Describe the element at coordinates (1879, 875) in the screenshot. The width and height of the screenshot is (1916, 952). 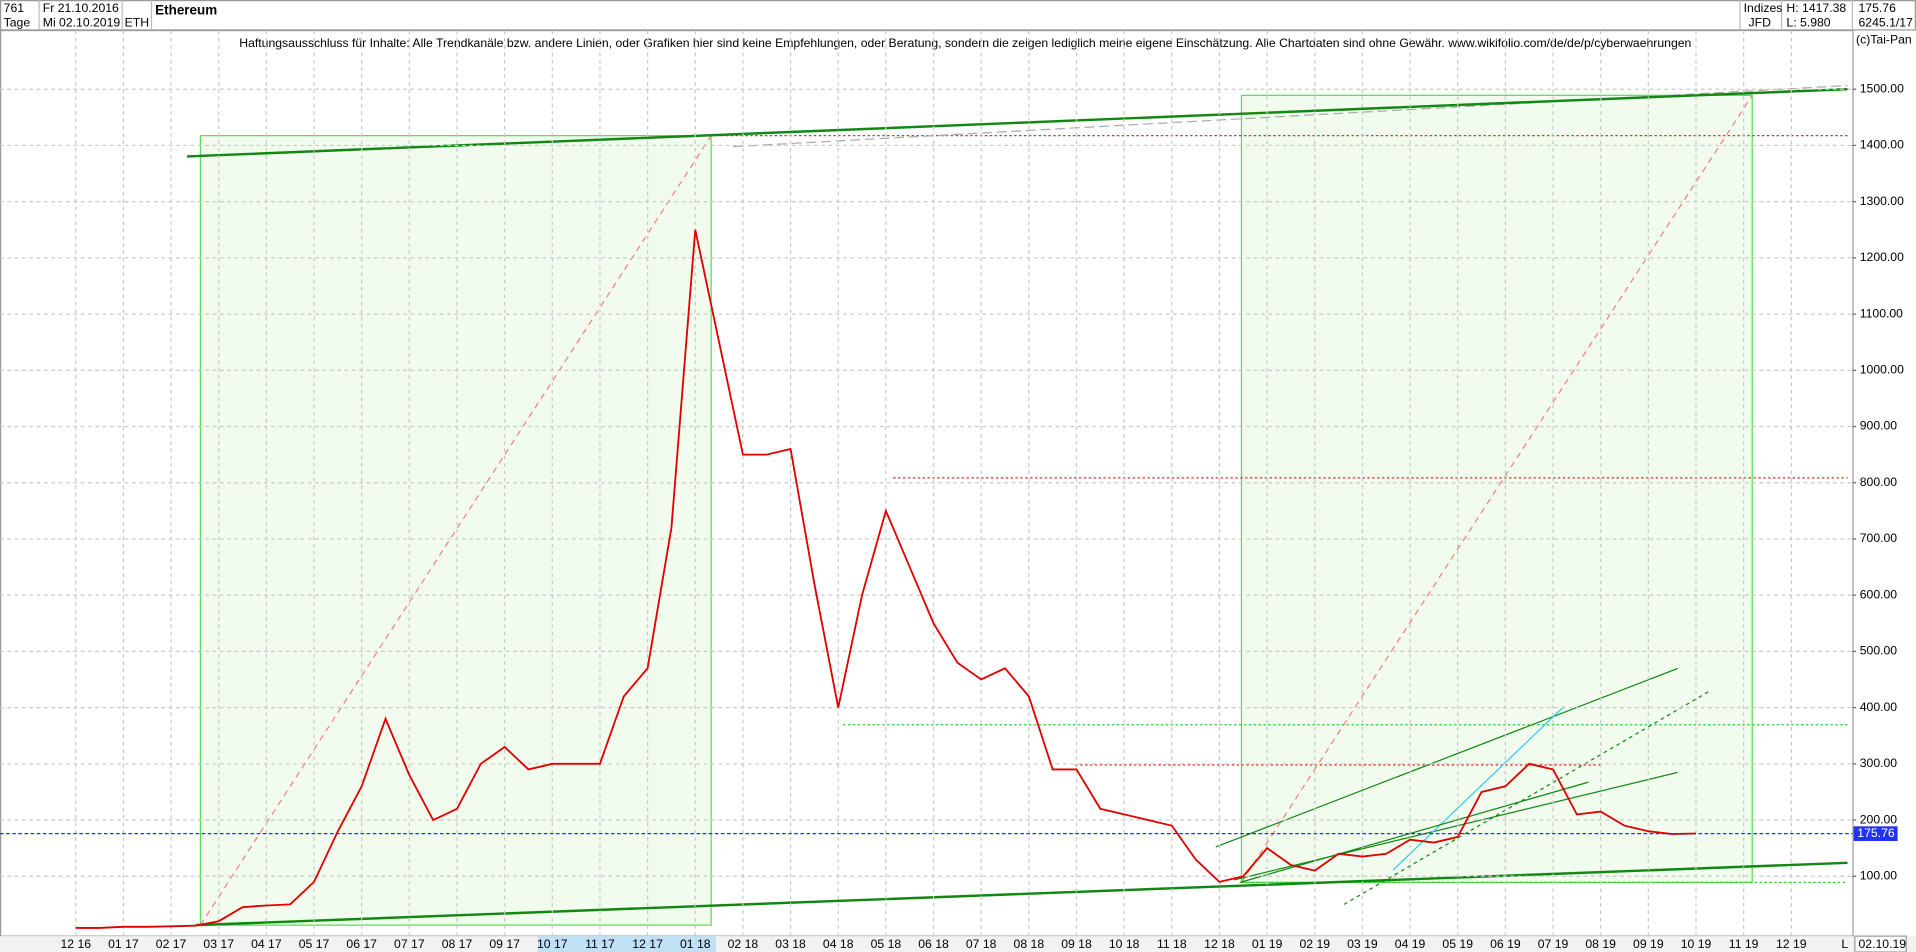
I see `y-tick-label: 100.00` at that location.